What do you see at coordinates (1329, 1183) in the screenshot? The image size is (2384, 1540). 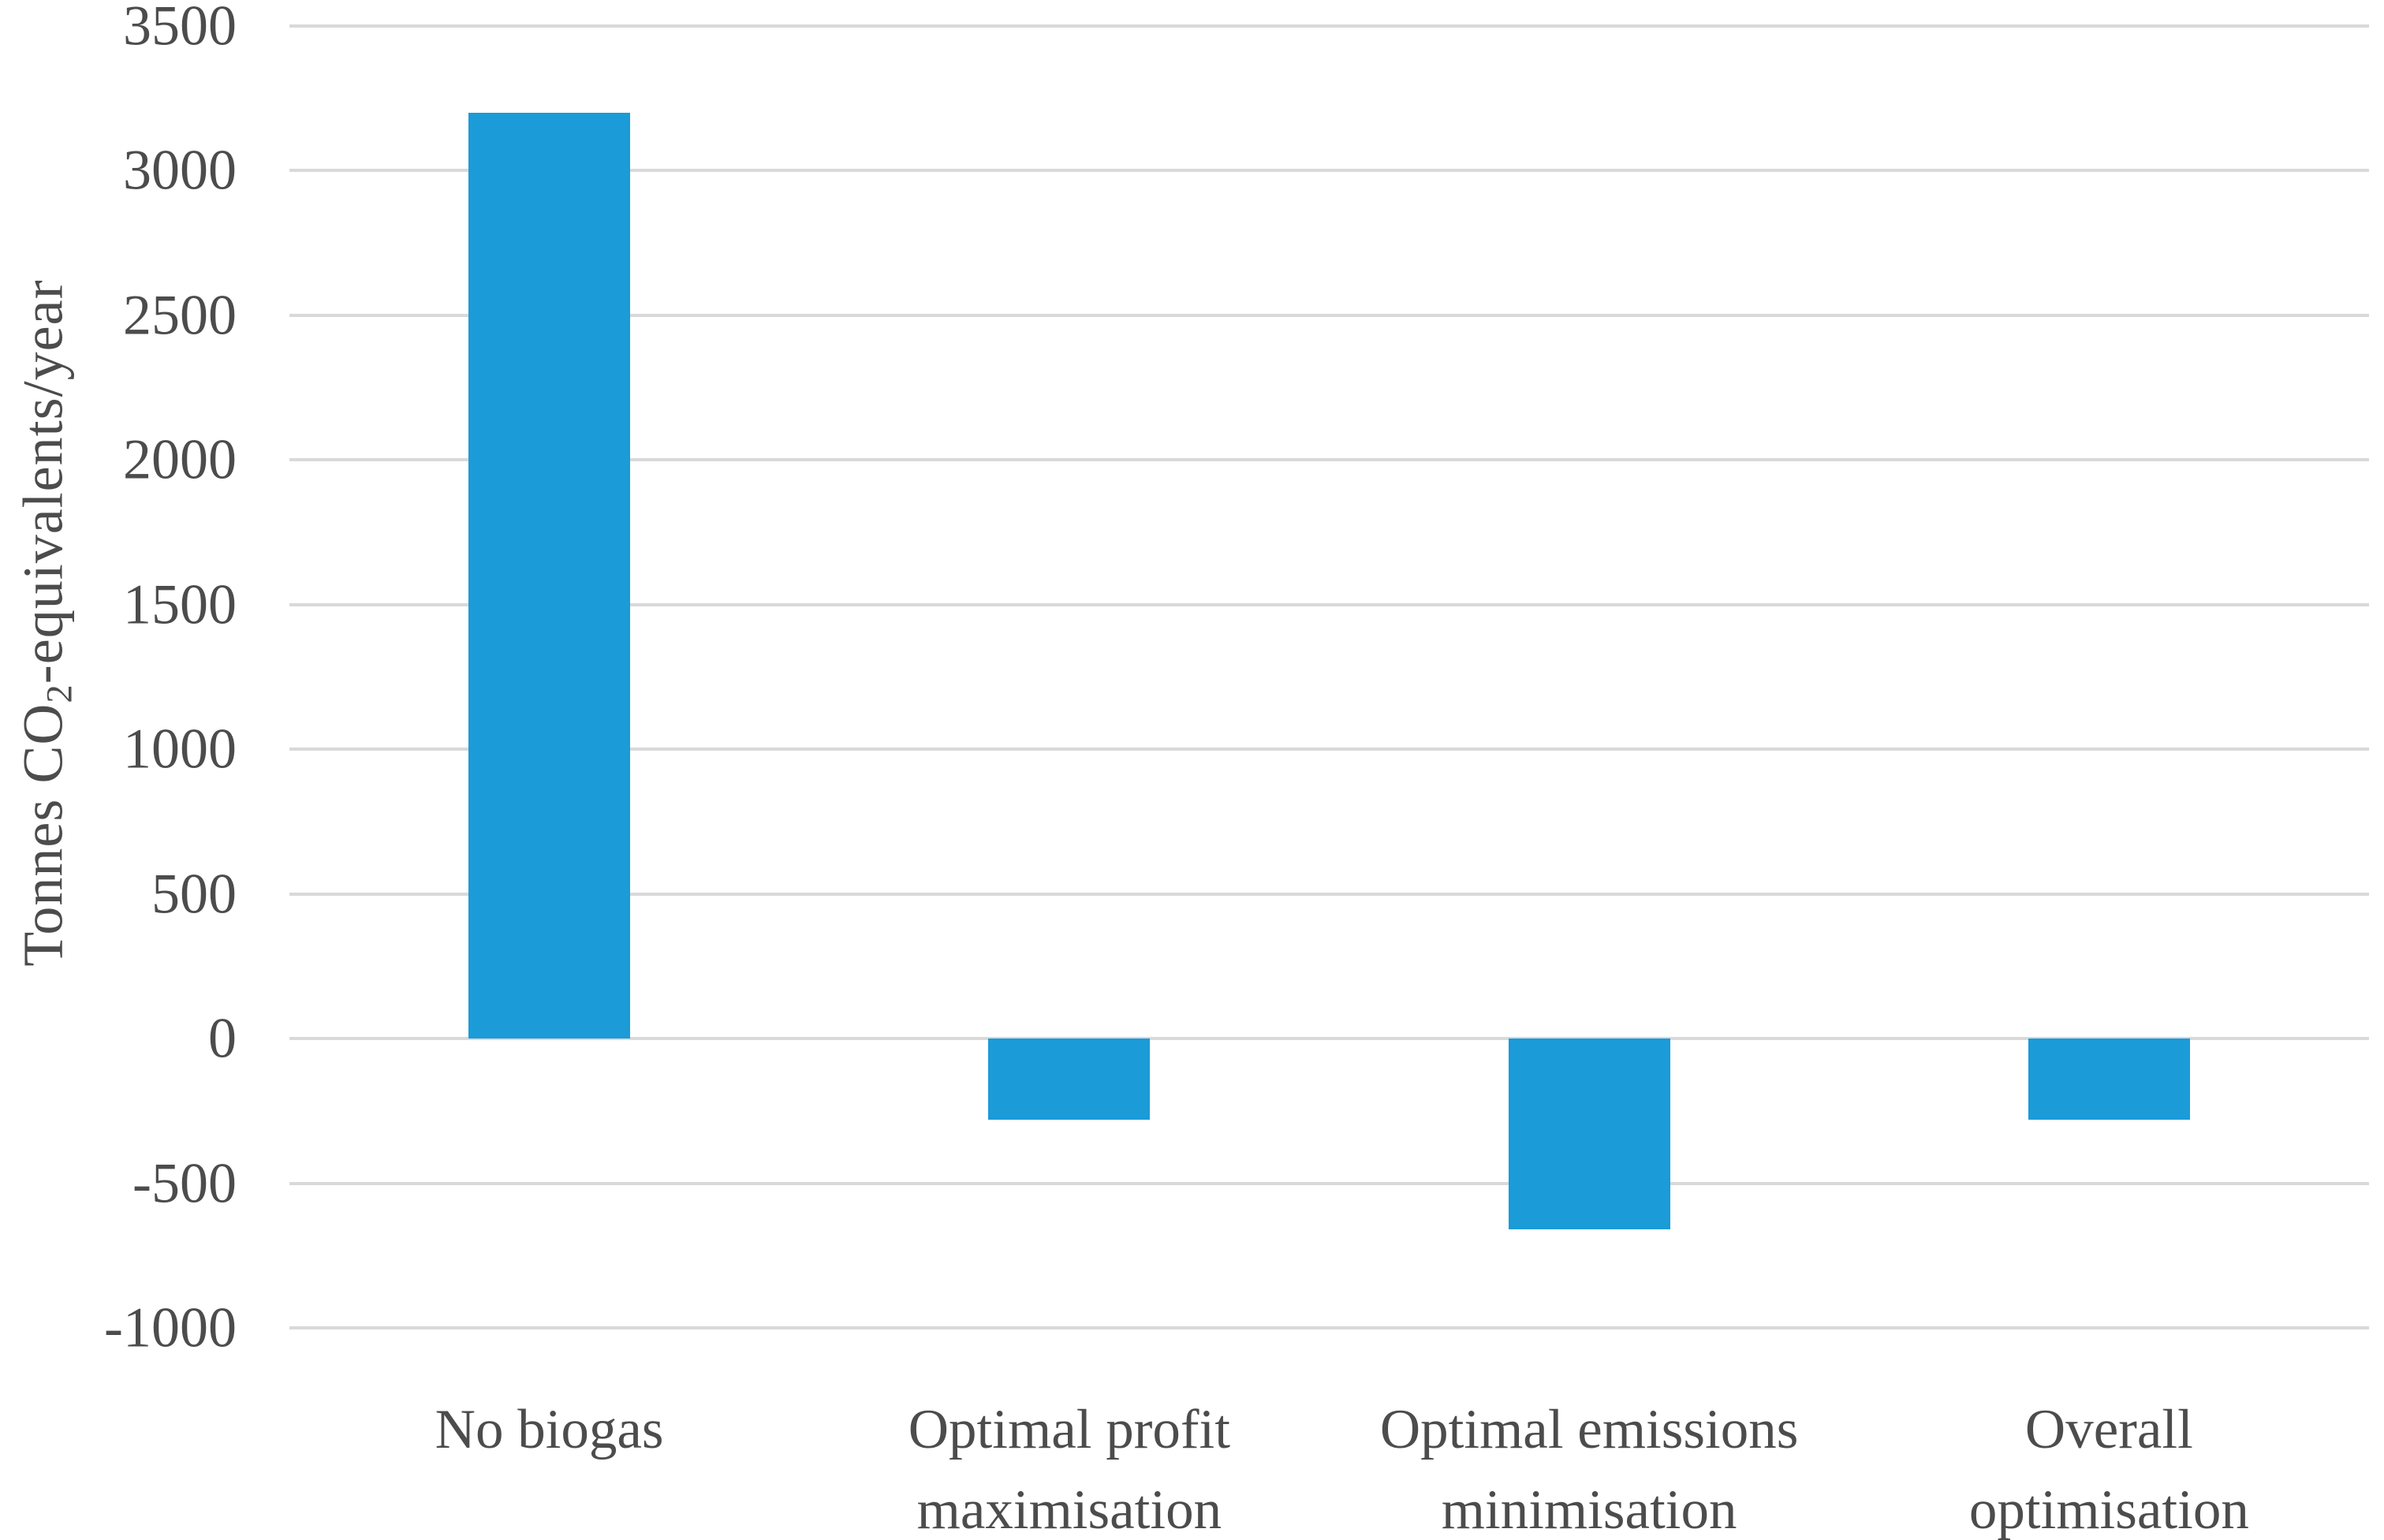 I see `gridline--500` at bounding box center [1329, 1183].